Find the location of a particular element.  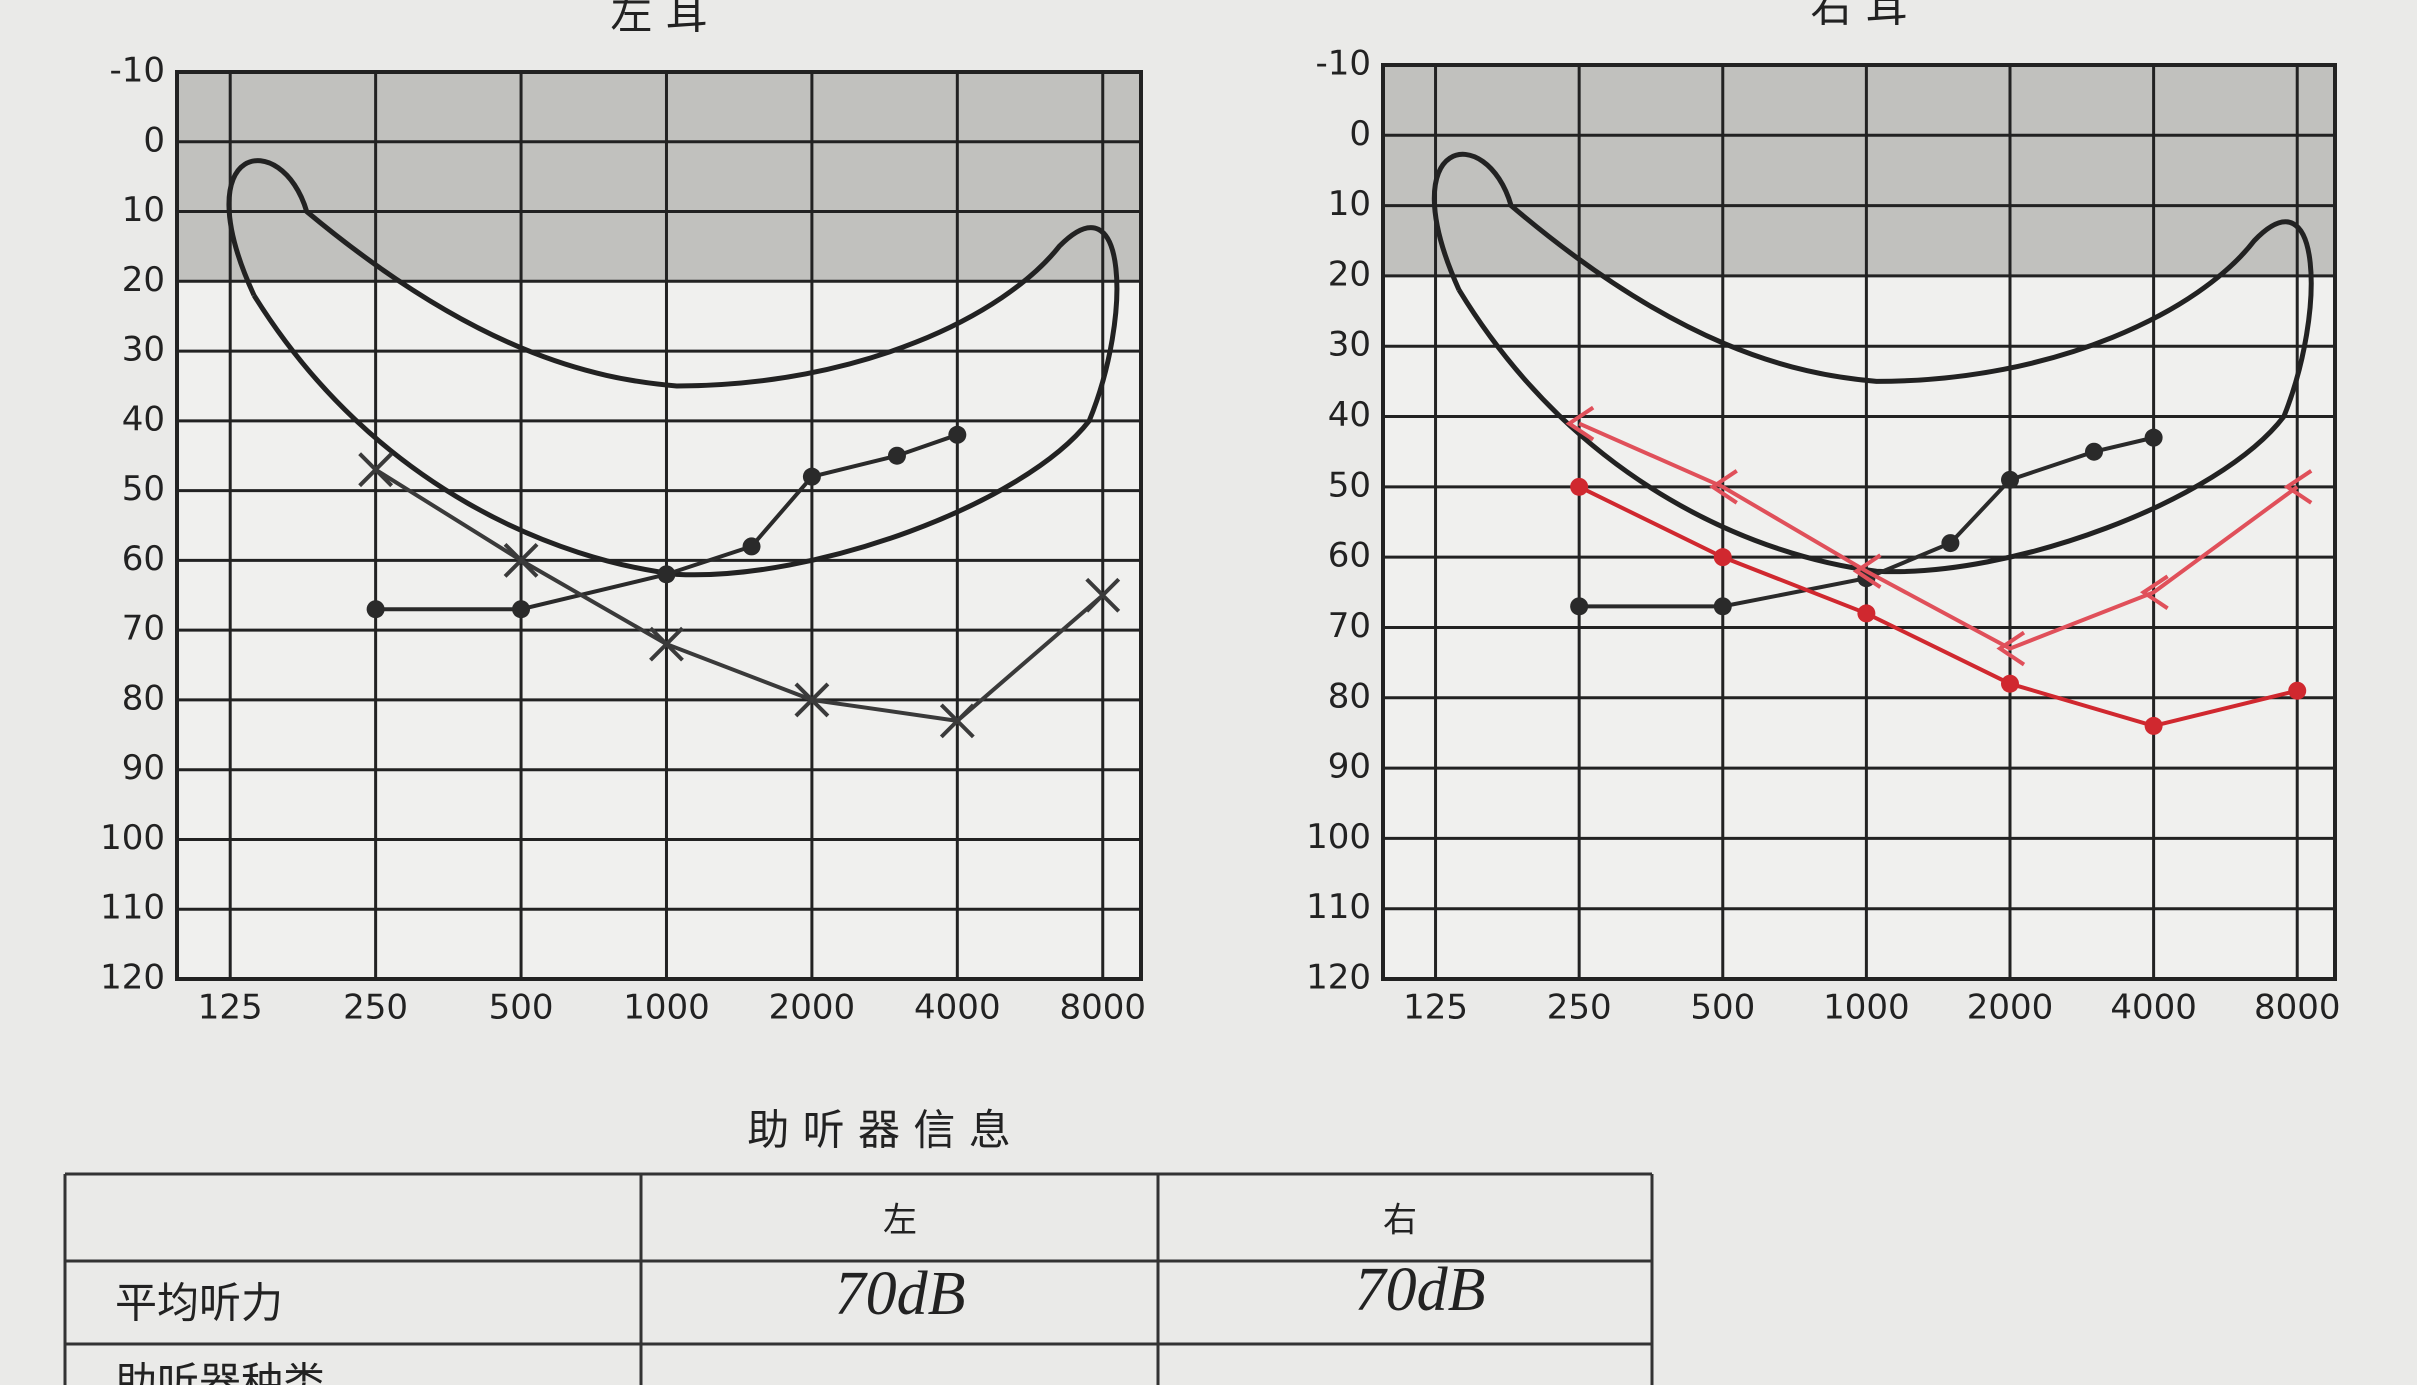

section-title: 助 听 器 信 息 is located at coordinates (878, 1130).